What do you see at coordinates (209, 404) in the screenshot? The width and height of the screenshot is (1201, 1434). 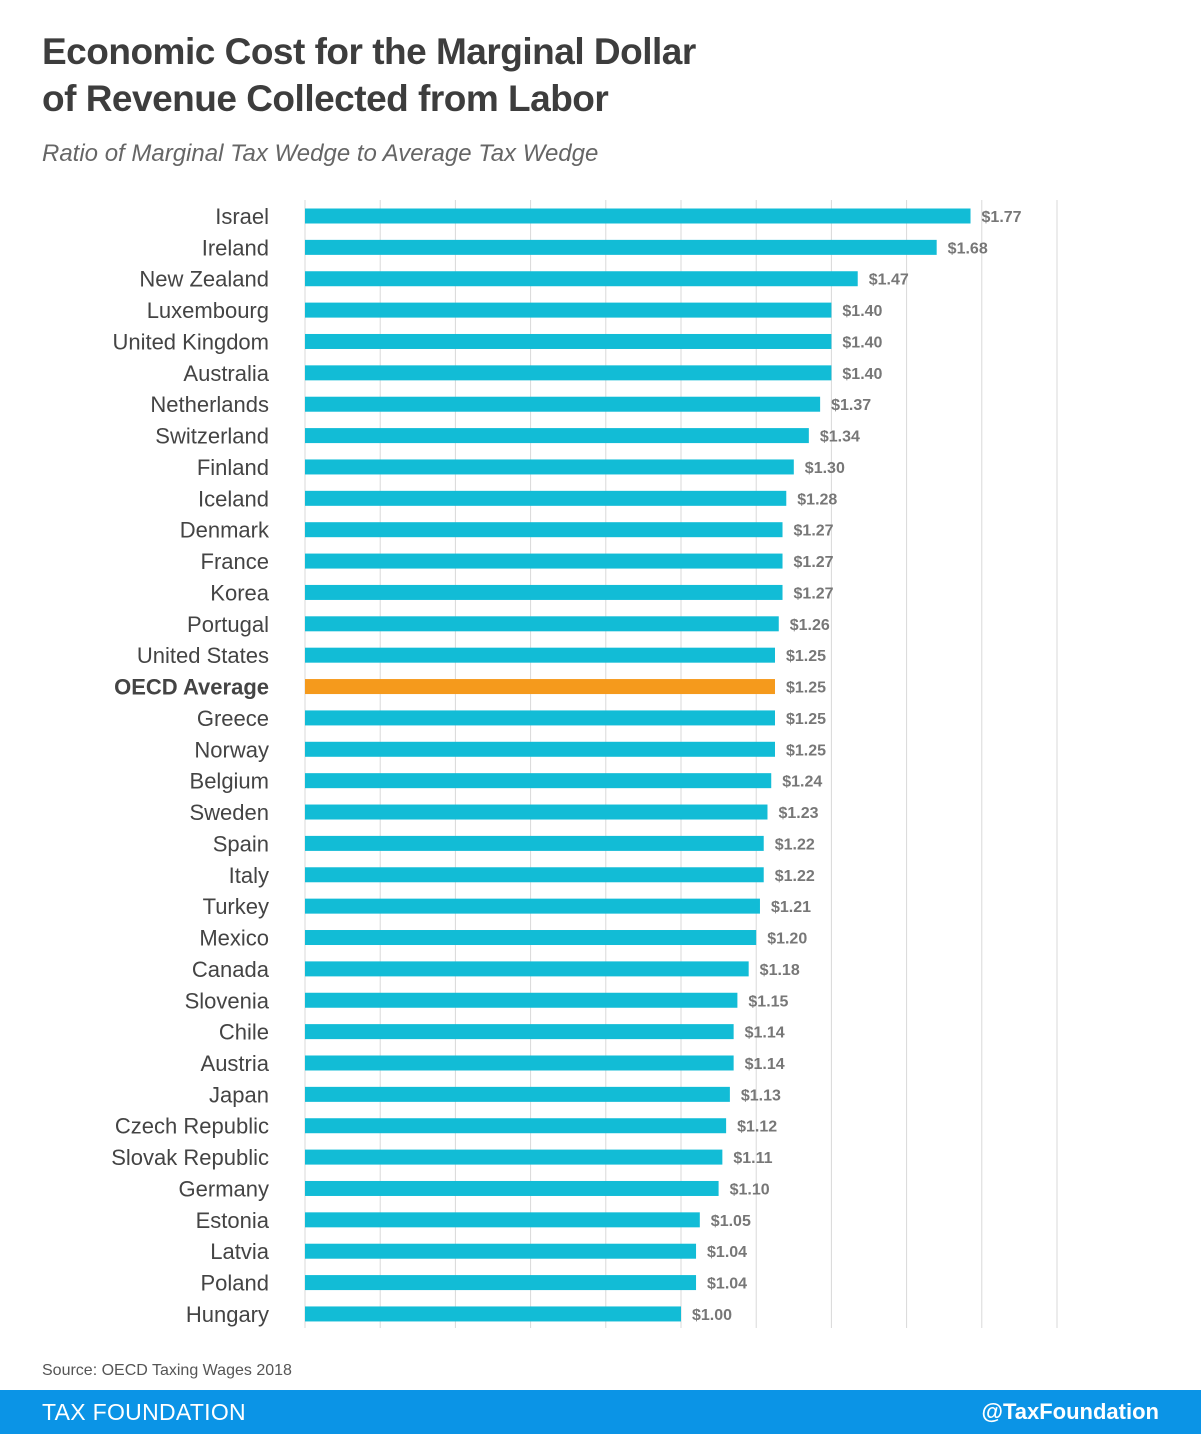 I see `category-label: Netherlands` at bounding box center [209, 404].